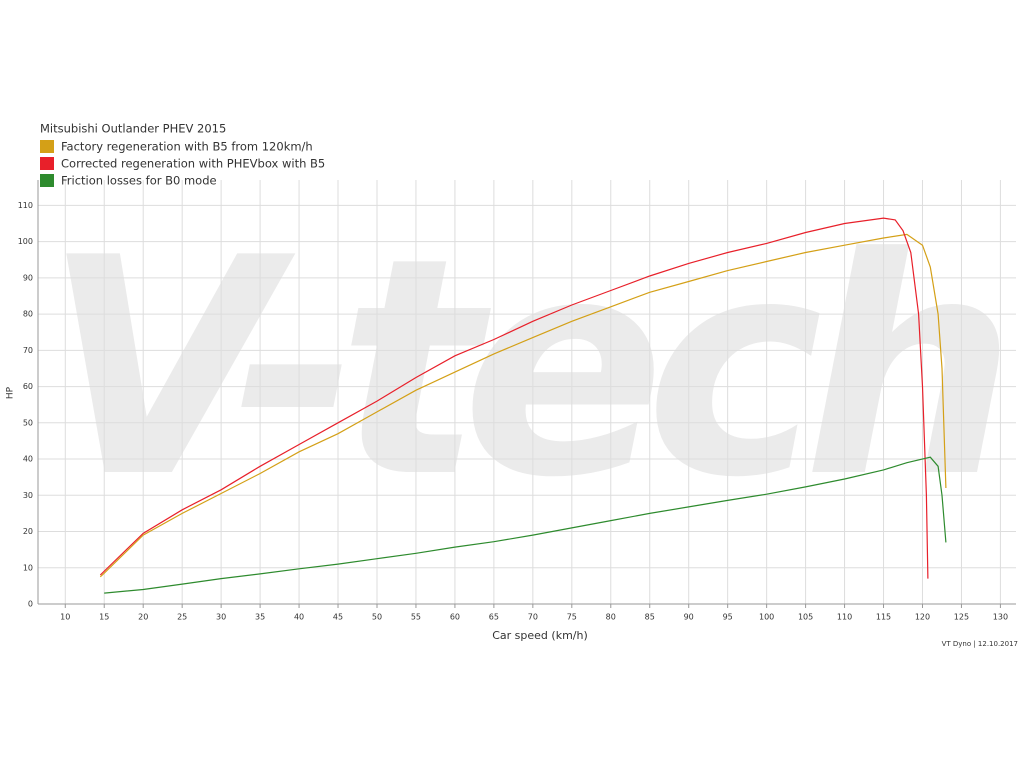 The width and height of the screenshot is (1024, 768). What do you see at coordinates (28, 531) in the screenshot?
I see `y-tick-label: 20` at bounding box center [28, 531].